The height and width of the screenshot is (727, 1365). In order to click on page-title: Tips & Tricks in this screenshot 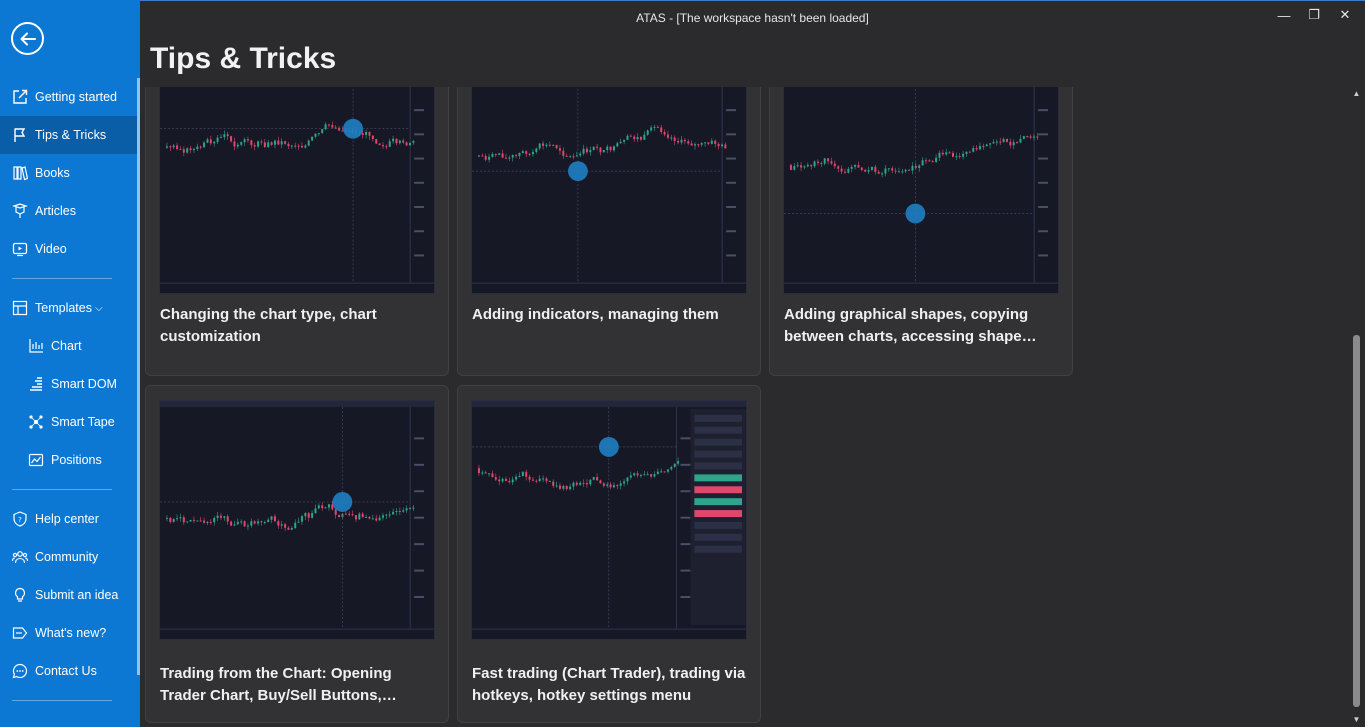, I will do `click(243, 58)`.